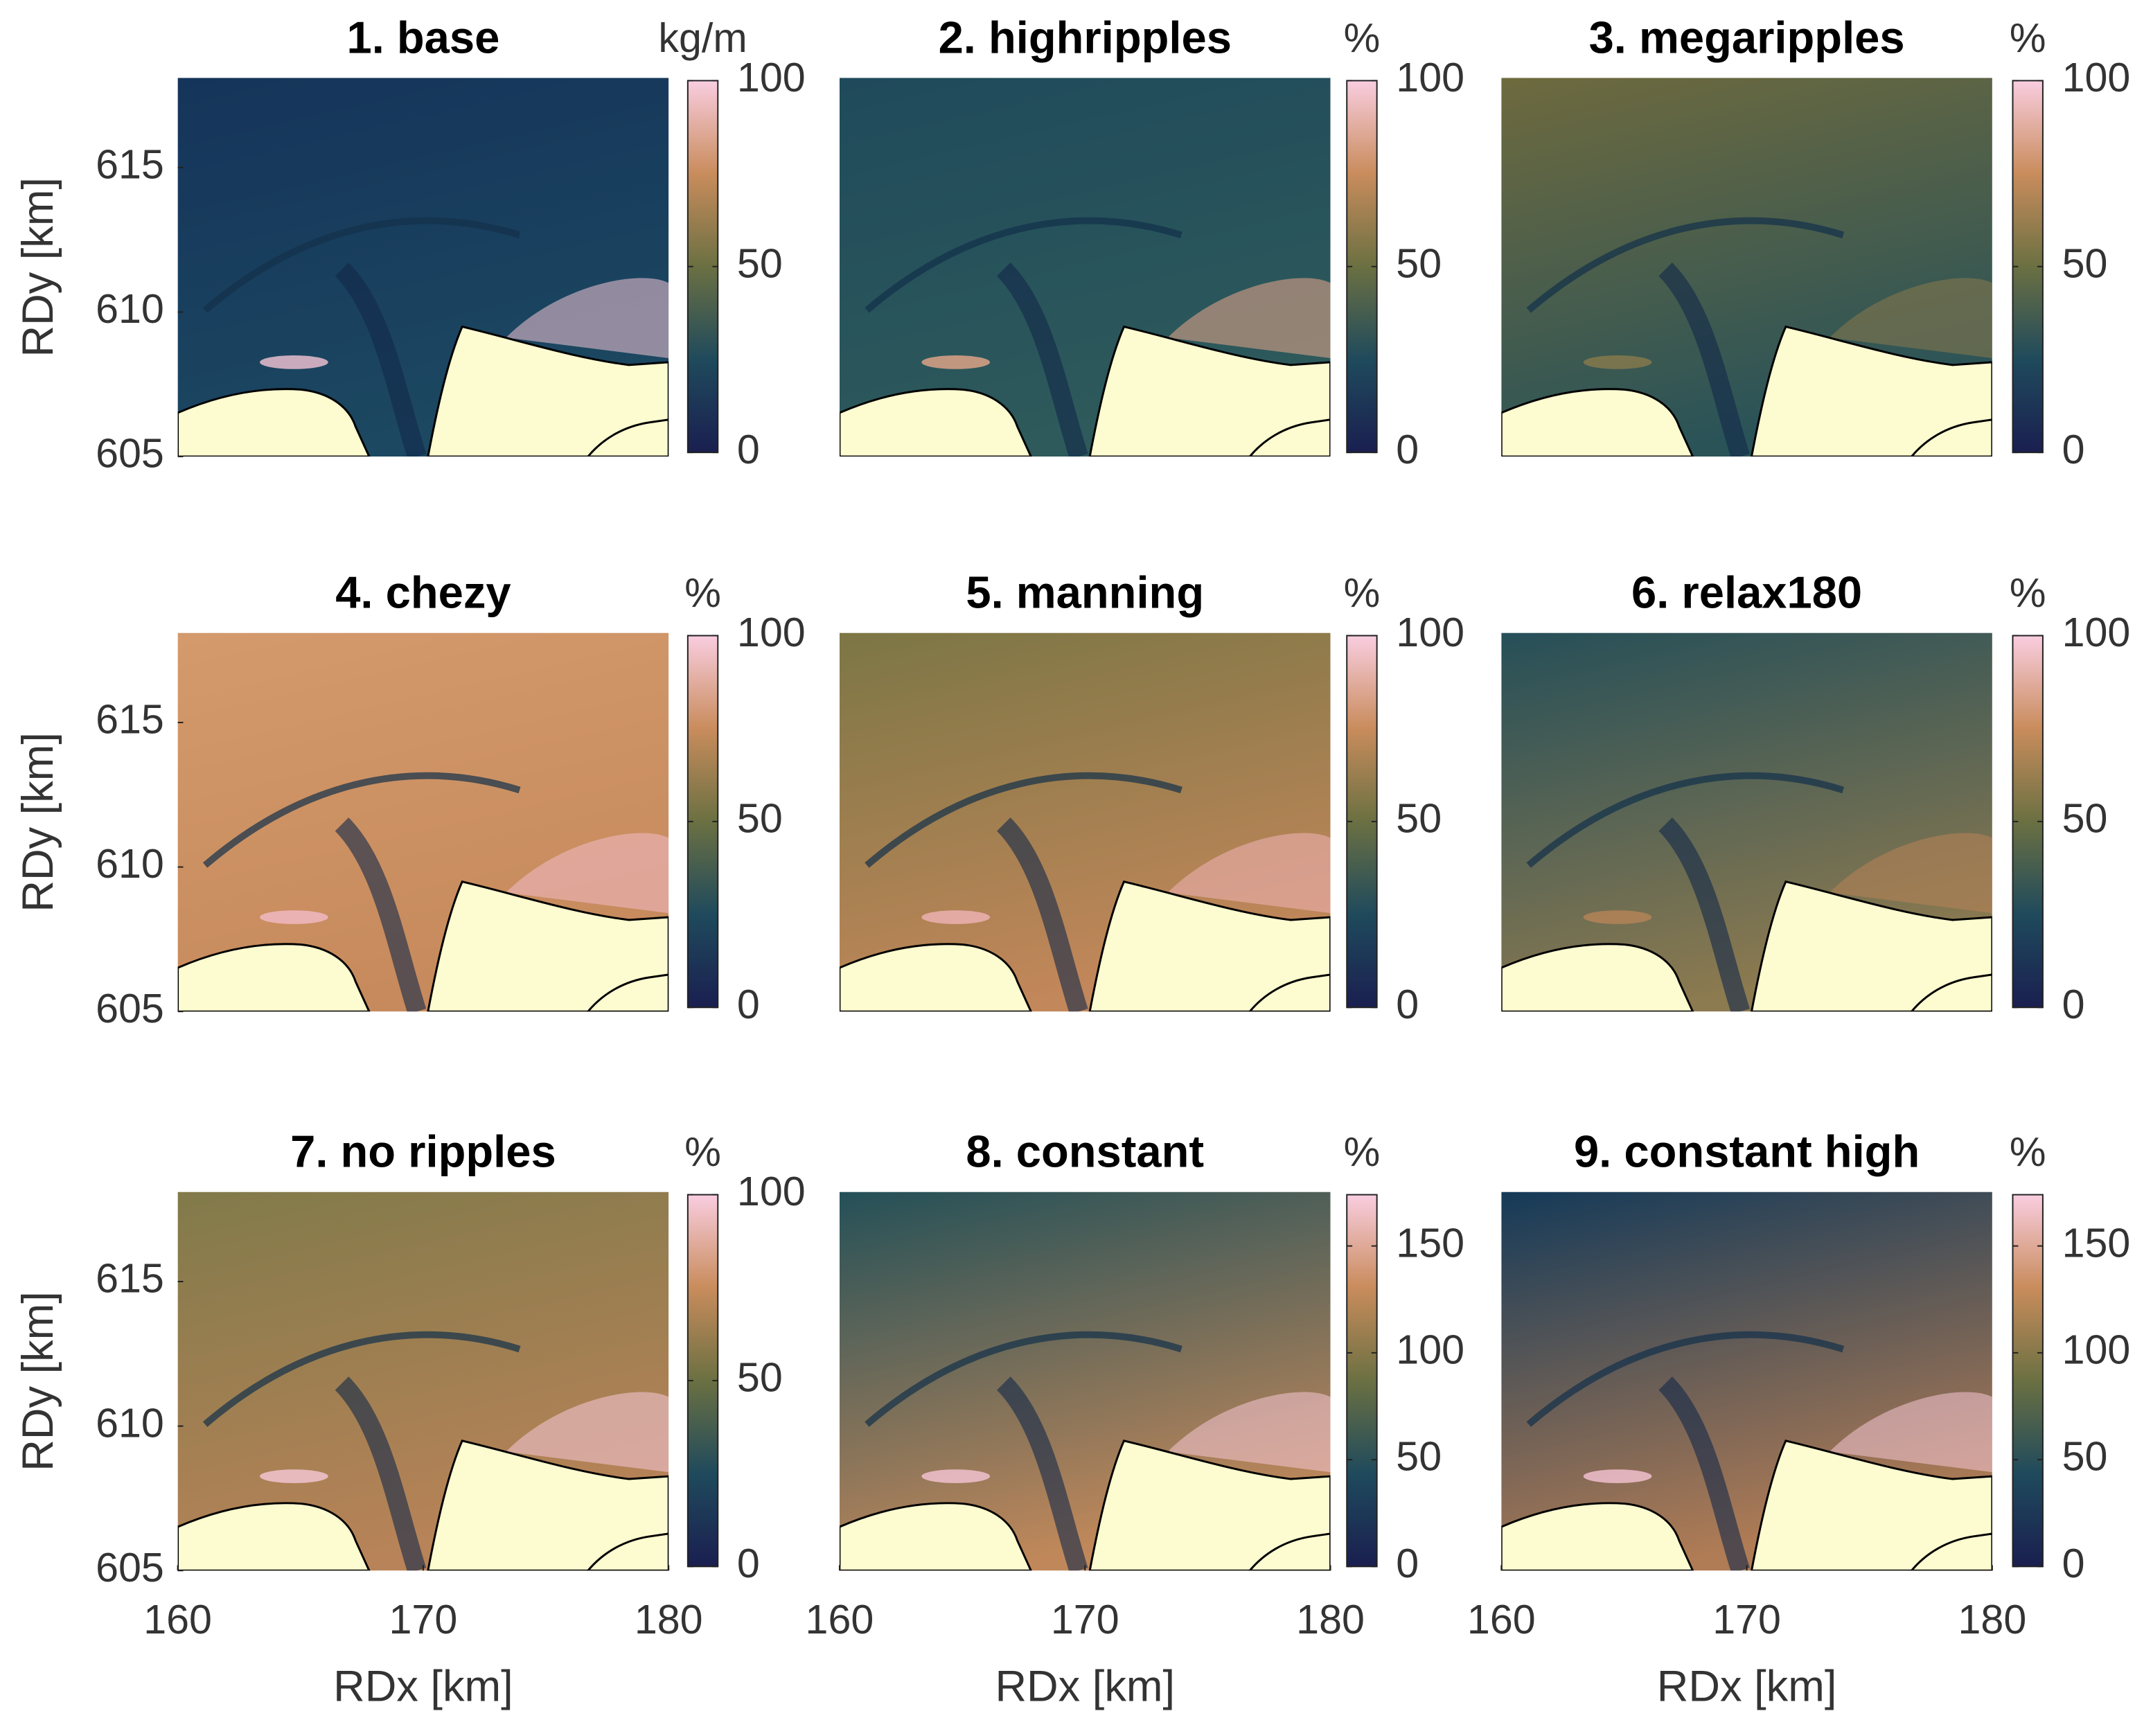 The width and height of the screenshot is (2144, 1736). Describe the element at coordinates (410, 799) in the screenshot. I see `panel: 4. chezy % 0 50 100 605 610 615 RDy [km]` at that location.